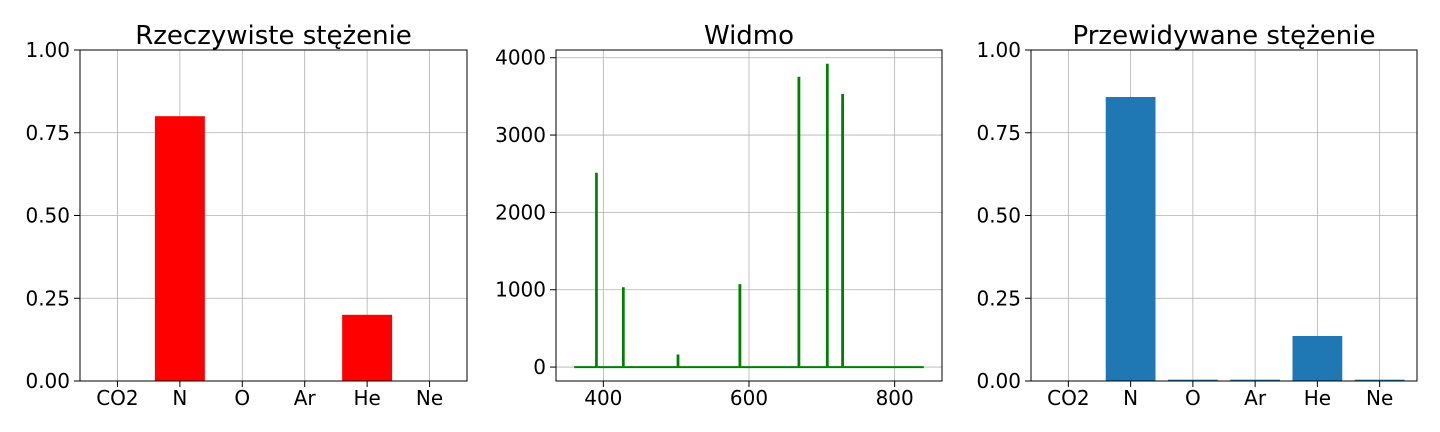 Image resolution: width=1440 pixels, height=432 pixels. What do you see at coordinates (1224, 36) in the screenshot?
I see `chart-title: Przewidywane stężenie` at bounding box center [1224, 36].